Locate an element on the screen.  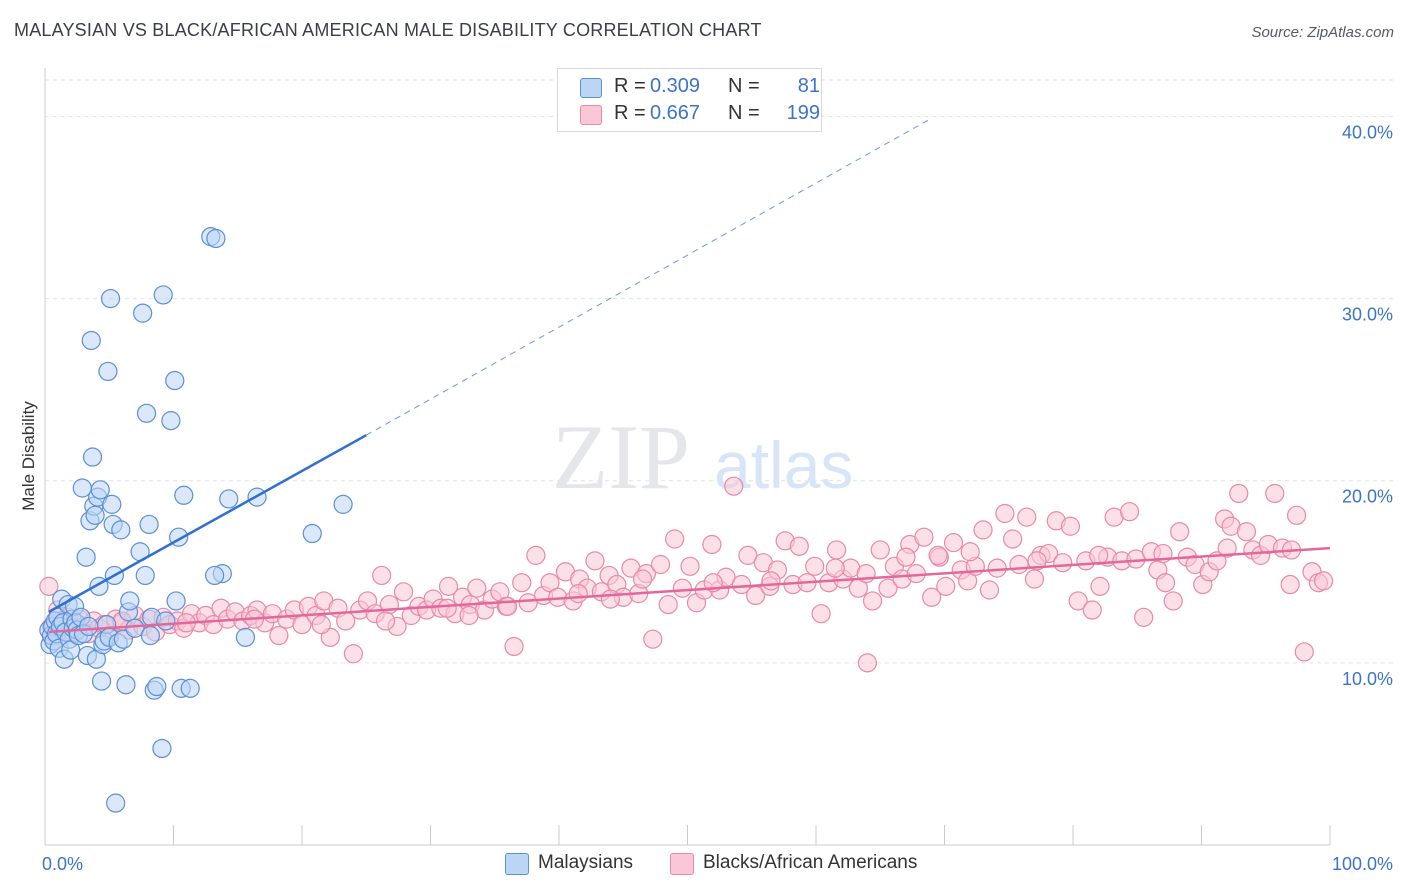
blue-trend-extension is located at coordinates (649, 276).